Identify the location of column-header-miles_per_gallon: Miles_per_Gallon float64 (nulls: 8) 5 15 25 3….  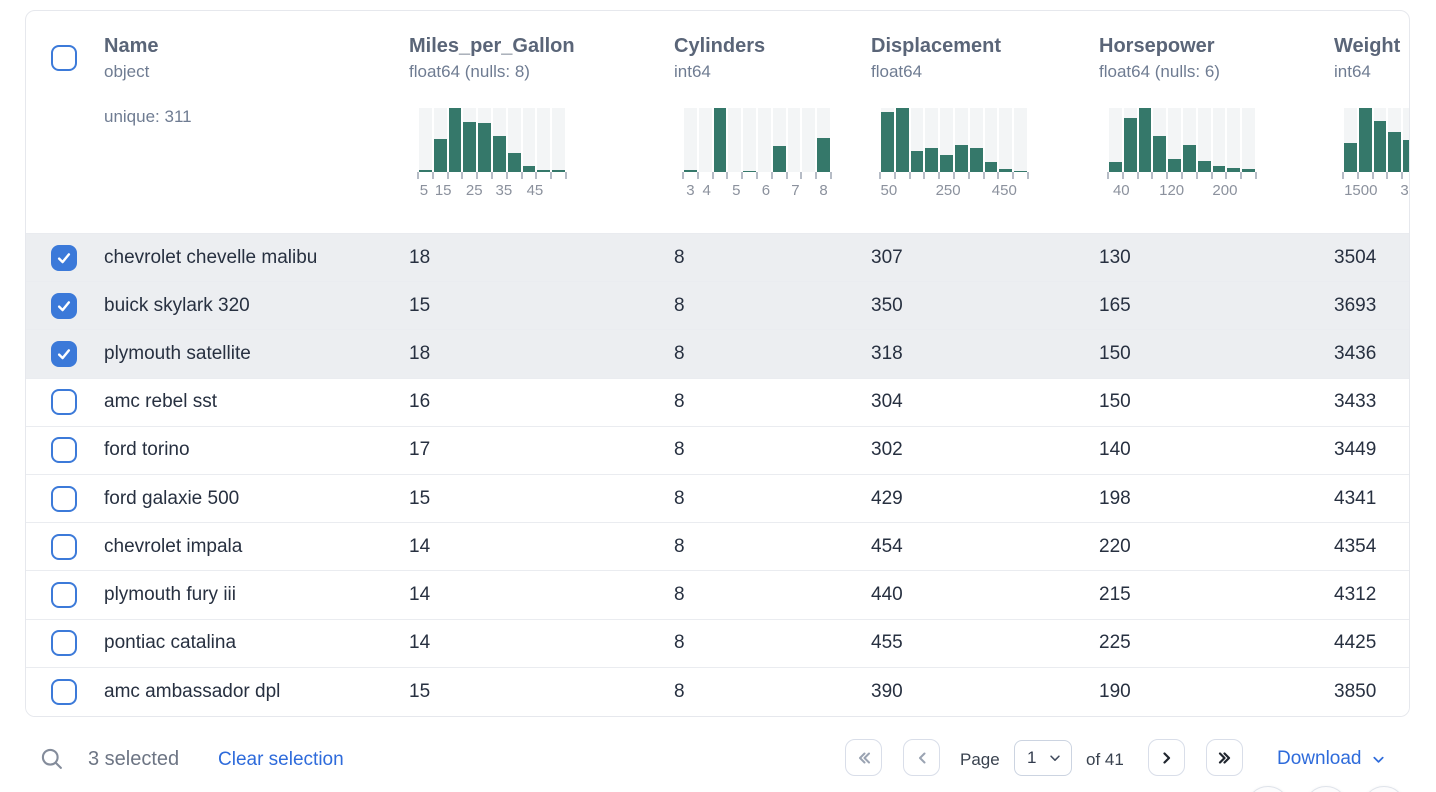
(541, 122).